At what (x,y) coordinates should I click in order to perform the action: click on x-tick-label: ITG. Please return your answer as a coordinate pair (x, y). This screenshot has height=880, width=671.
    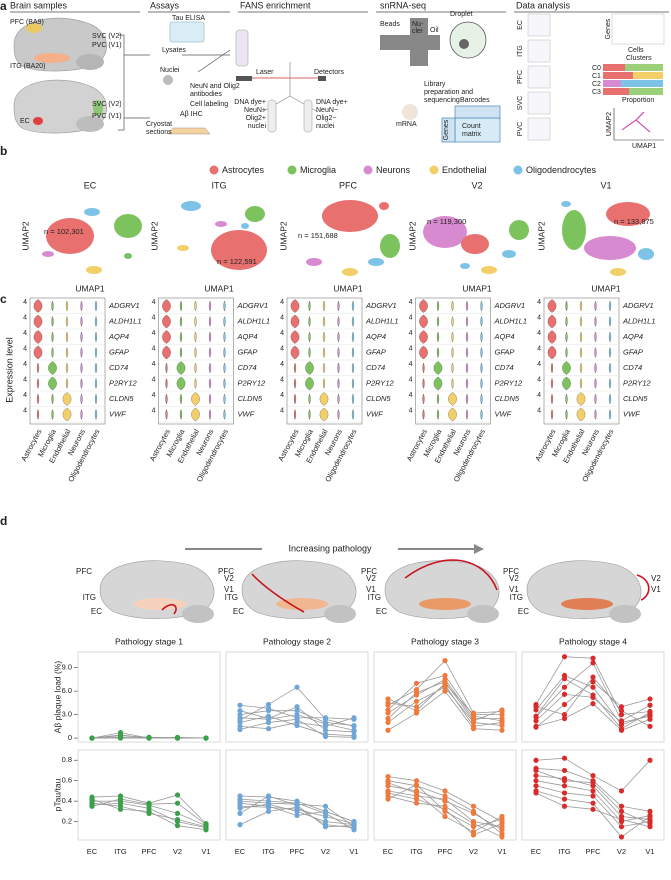
    Looking at the image, I should click on (120, 851).